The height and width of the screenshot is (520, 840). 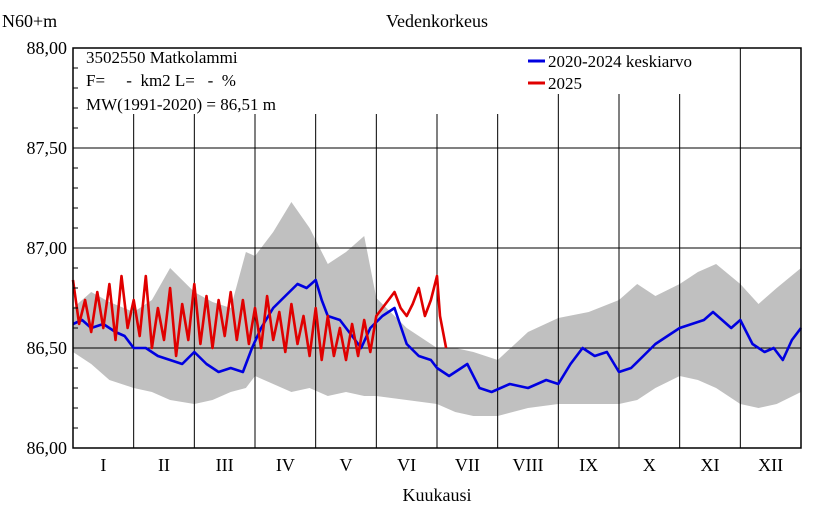 I want to click on info-mean-water: MW(1991-2020) = 86,51 m, so click(x=181, y=104).